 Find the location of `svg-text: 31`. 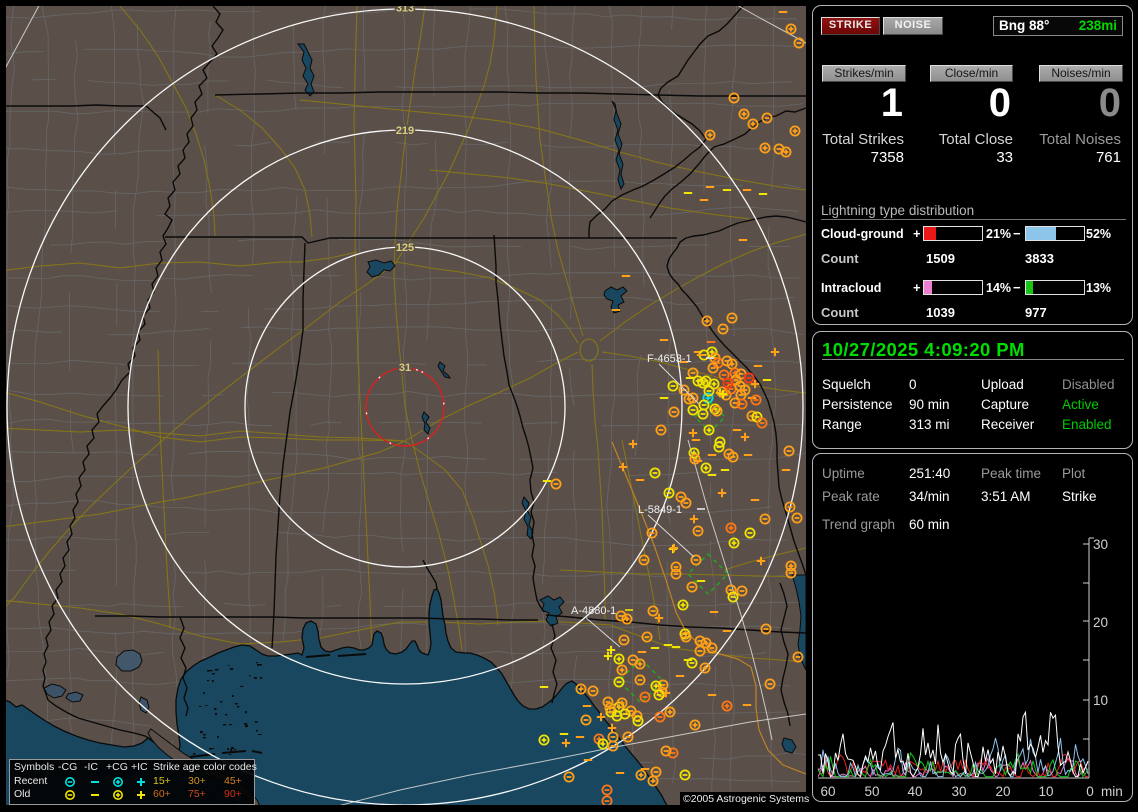

svg-text: 31 is located at coordinates (405, 368).